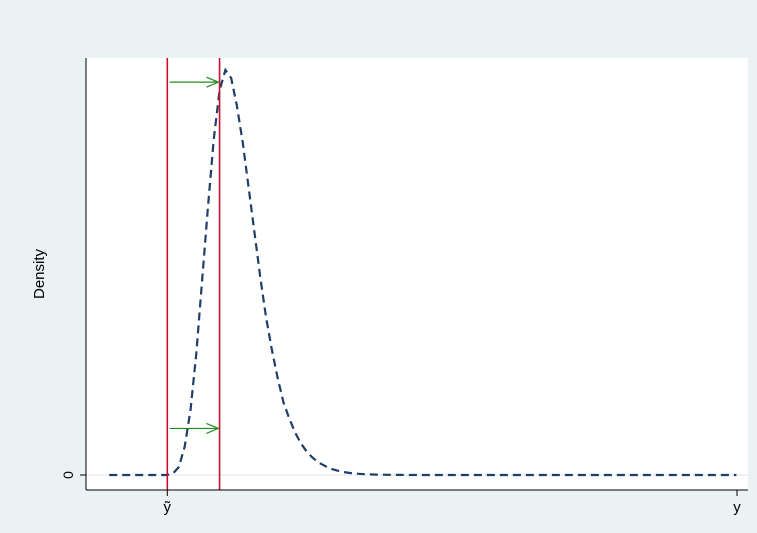 The height and width of the screenshot is (533, 757). What do you see at coordinates (168, 507) in the screenshot?
I see `x-tick-label: ỹ` at bounding box center [168, 507].